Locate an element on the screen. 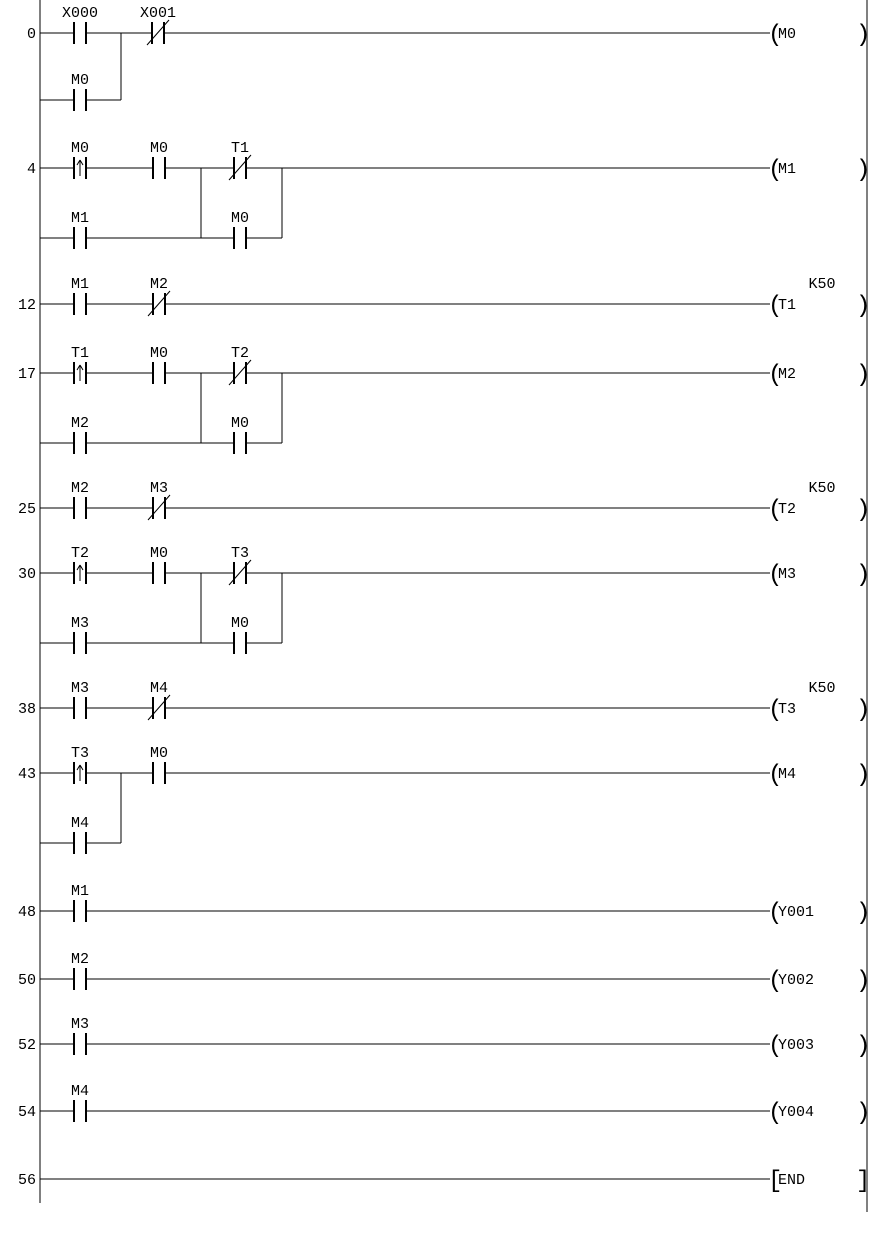 Image resolution: width=884 pixels, height=1239 pixels. contact-M2-nc: M2 is located at coordinates (159, 296).